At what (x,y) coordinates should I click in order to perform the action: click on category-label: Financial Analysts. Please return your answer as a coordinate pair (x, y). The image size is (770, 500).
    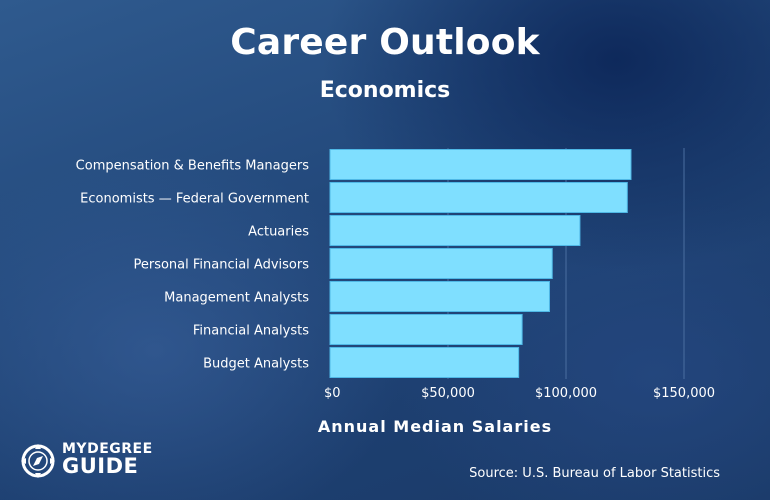
    Looking at the image, I should click on (251, 331).